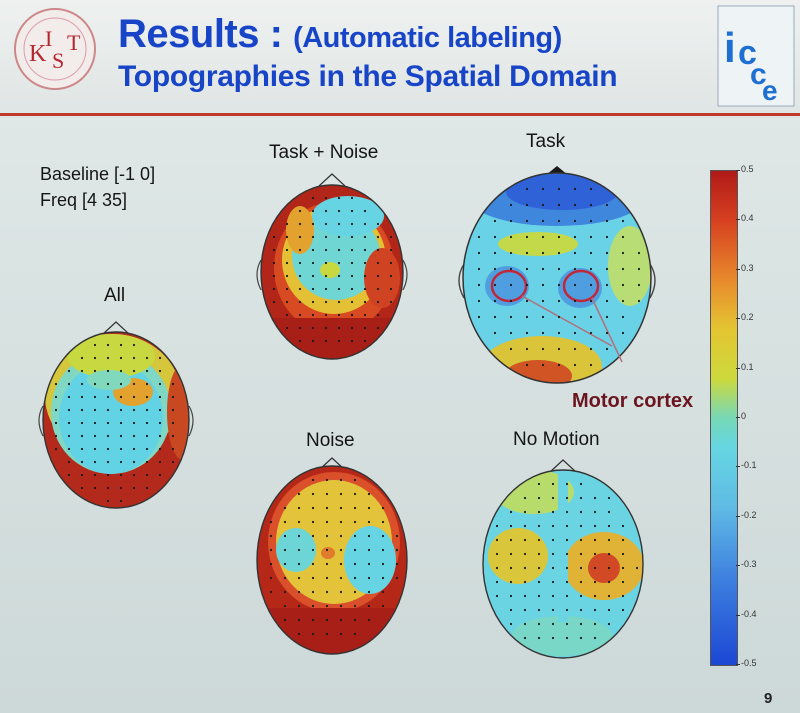  I want to click on colorbar-tick-label: 0, so click(744, 416).